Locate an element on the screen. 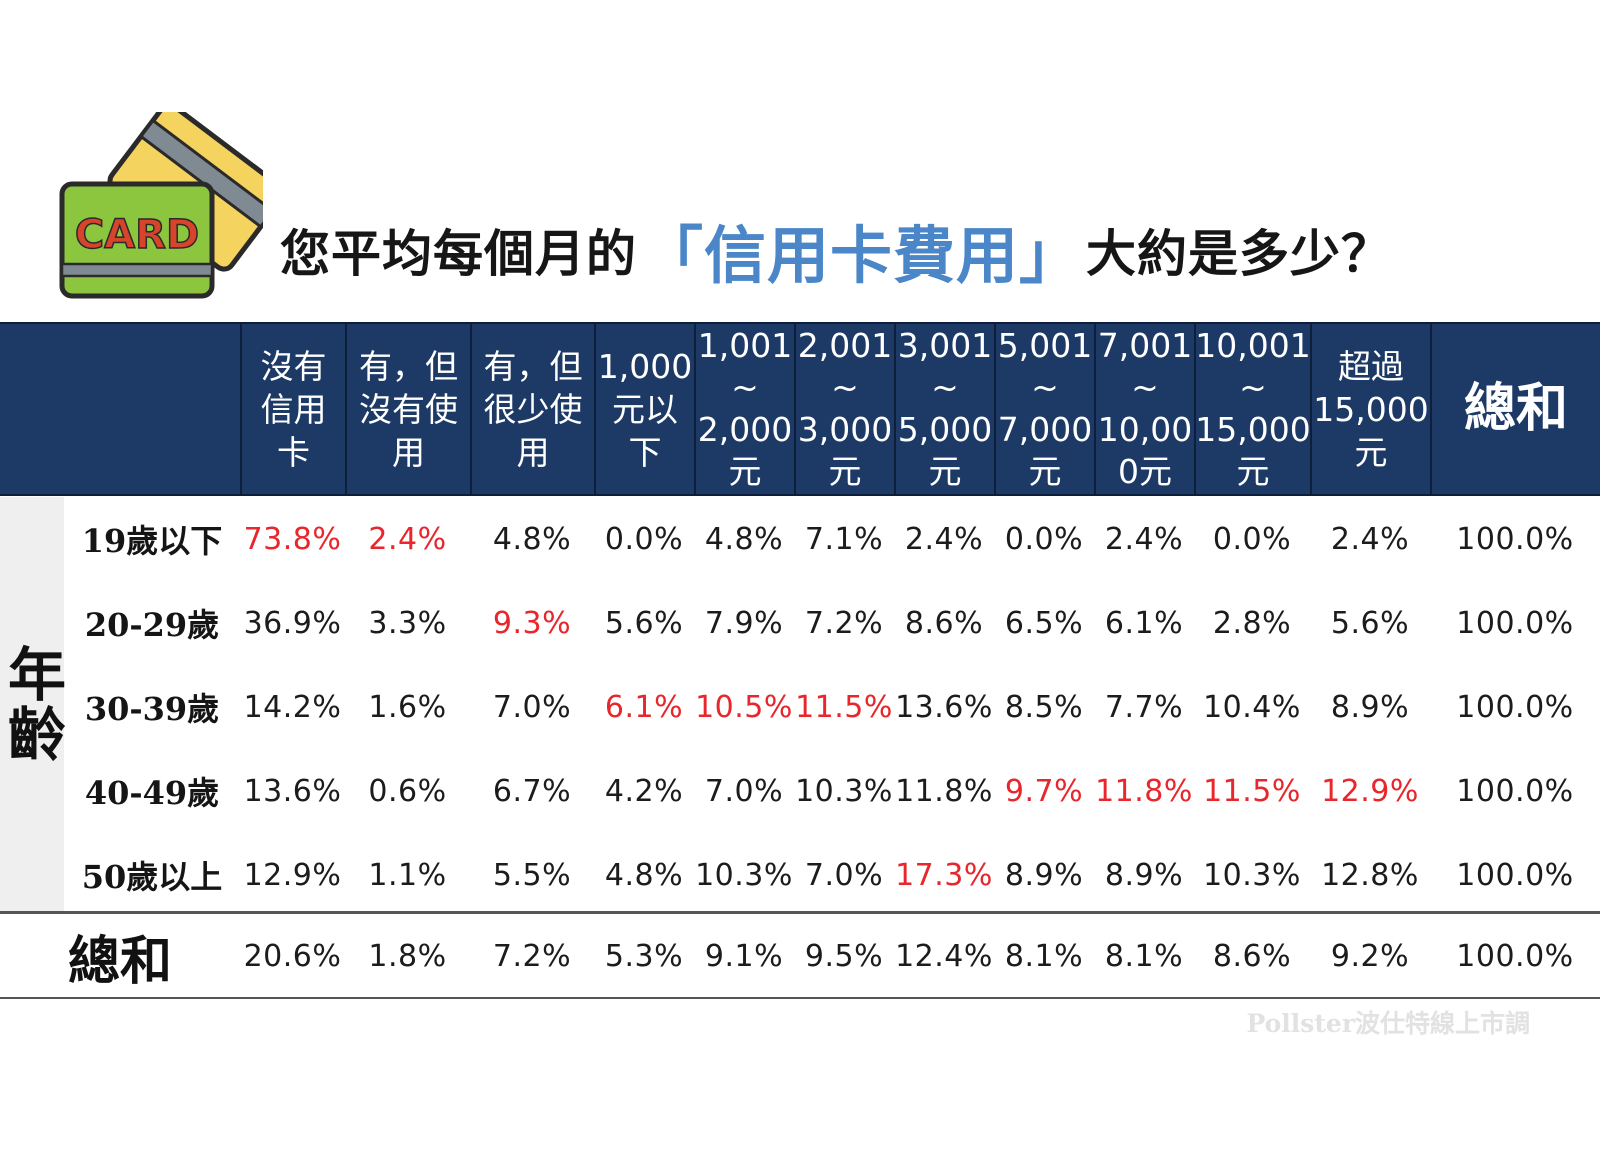 The image size is (1600, 1173). column-header-label: 有，但 很少使 用 is located at coordinates (533, 409).